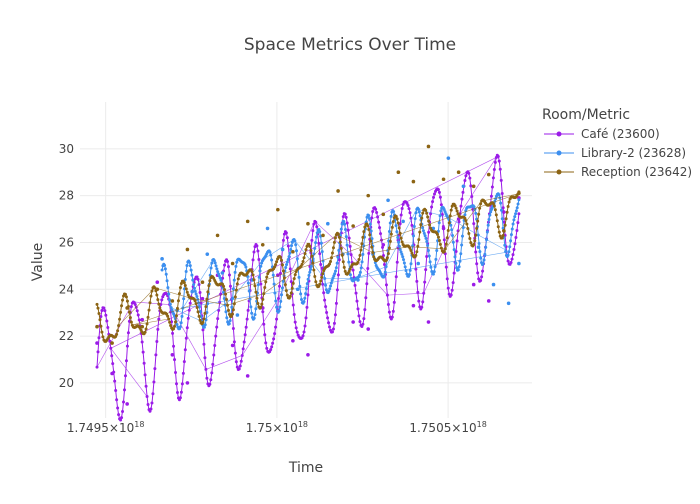 This screenshot has height=504, width=700. Describe the element at coordinates (66, 196) in the screenshot. I see `y-tick-label: 28` at that location.